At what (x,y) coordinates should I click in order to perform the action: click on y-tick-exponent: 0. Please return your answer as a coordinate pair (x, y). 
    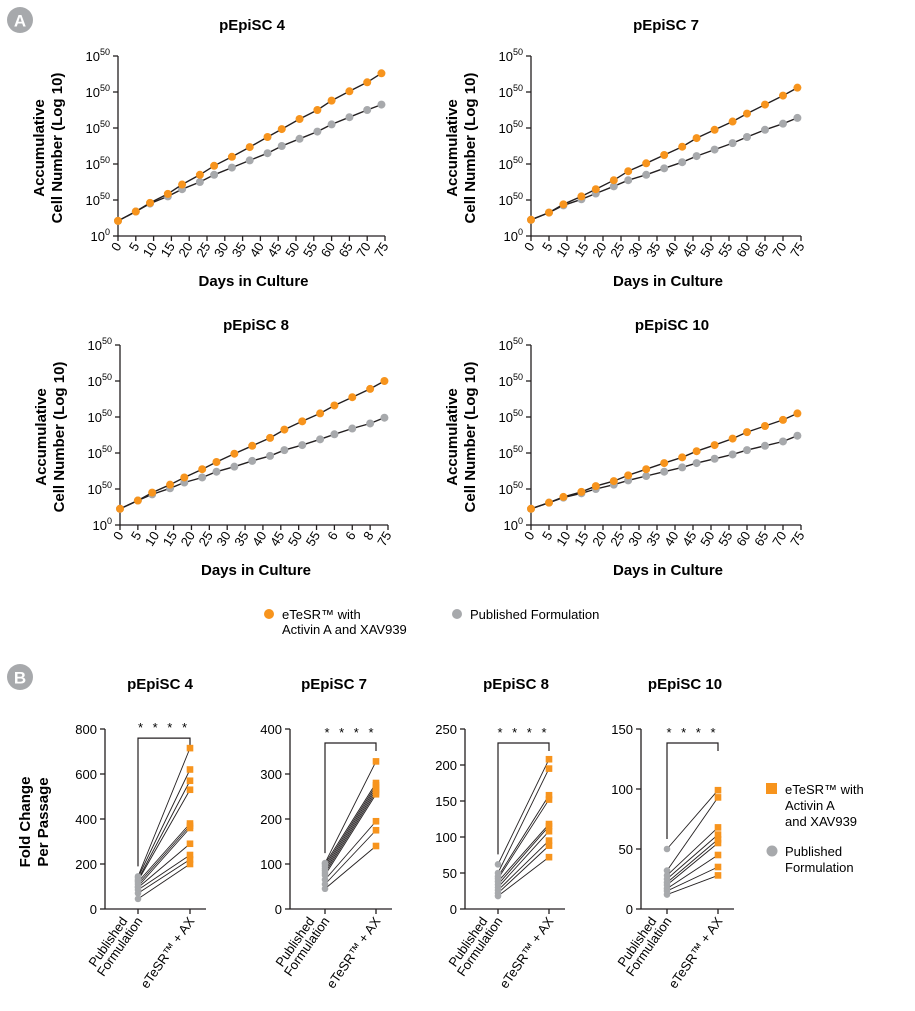
    Looking at the image, I should click on (520, 232).